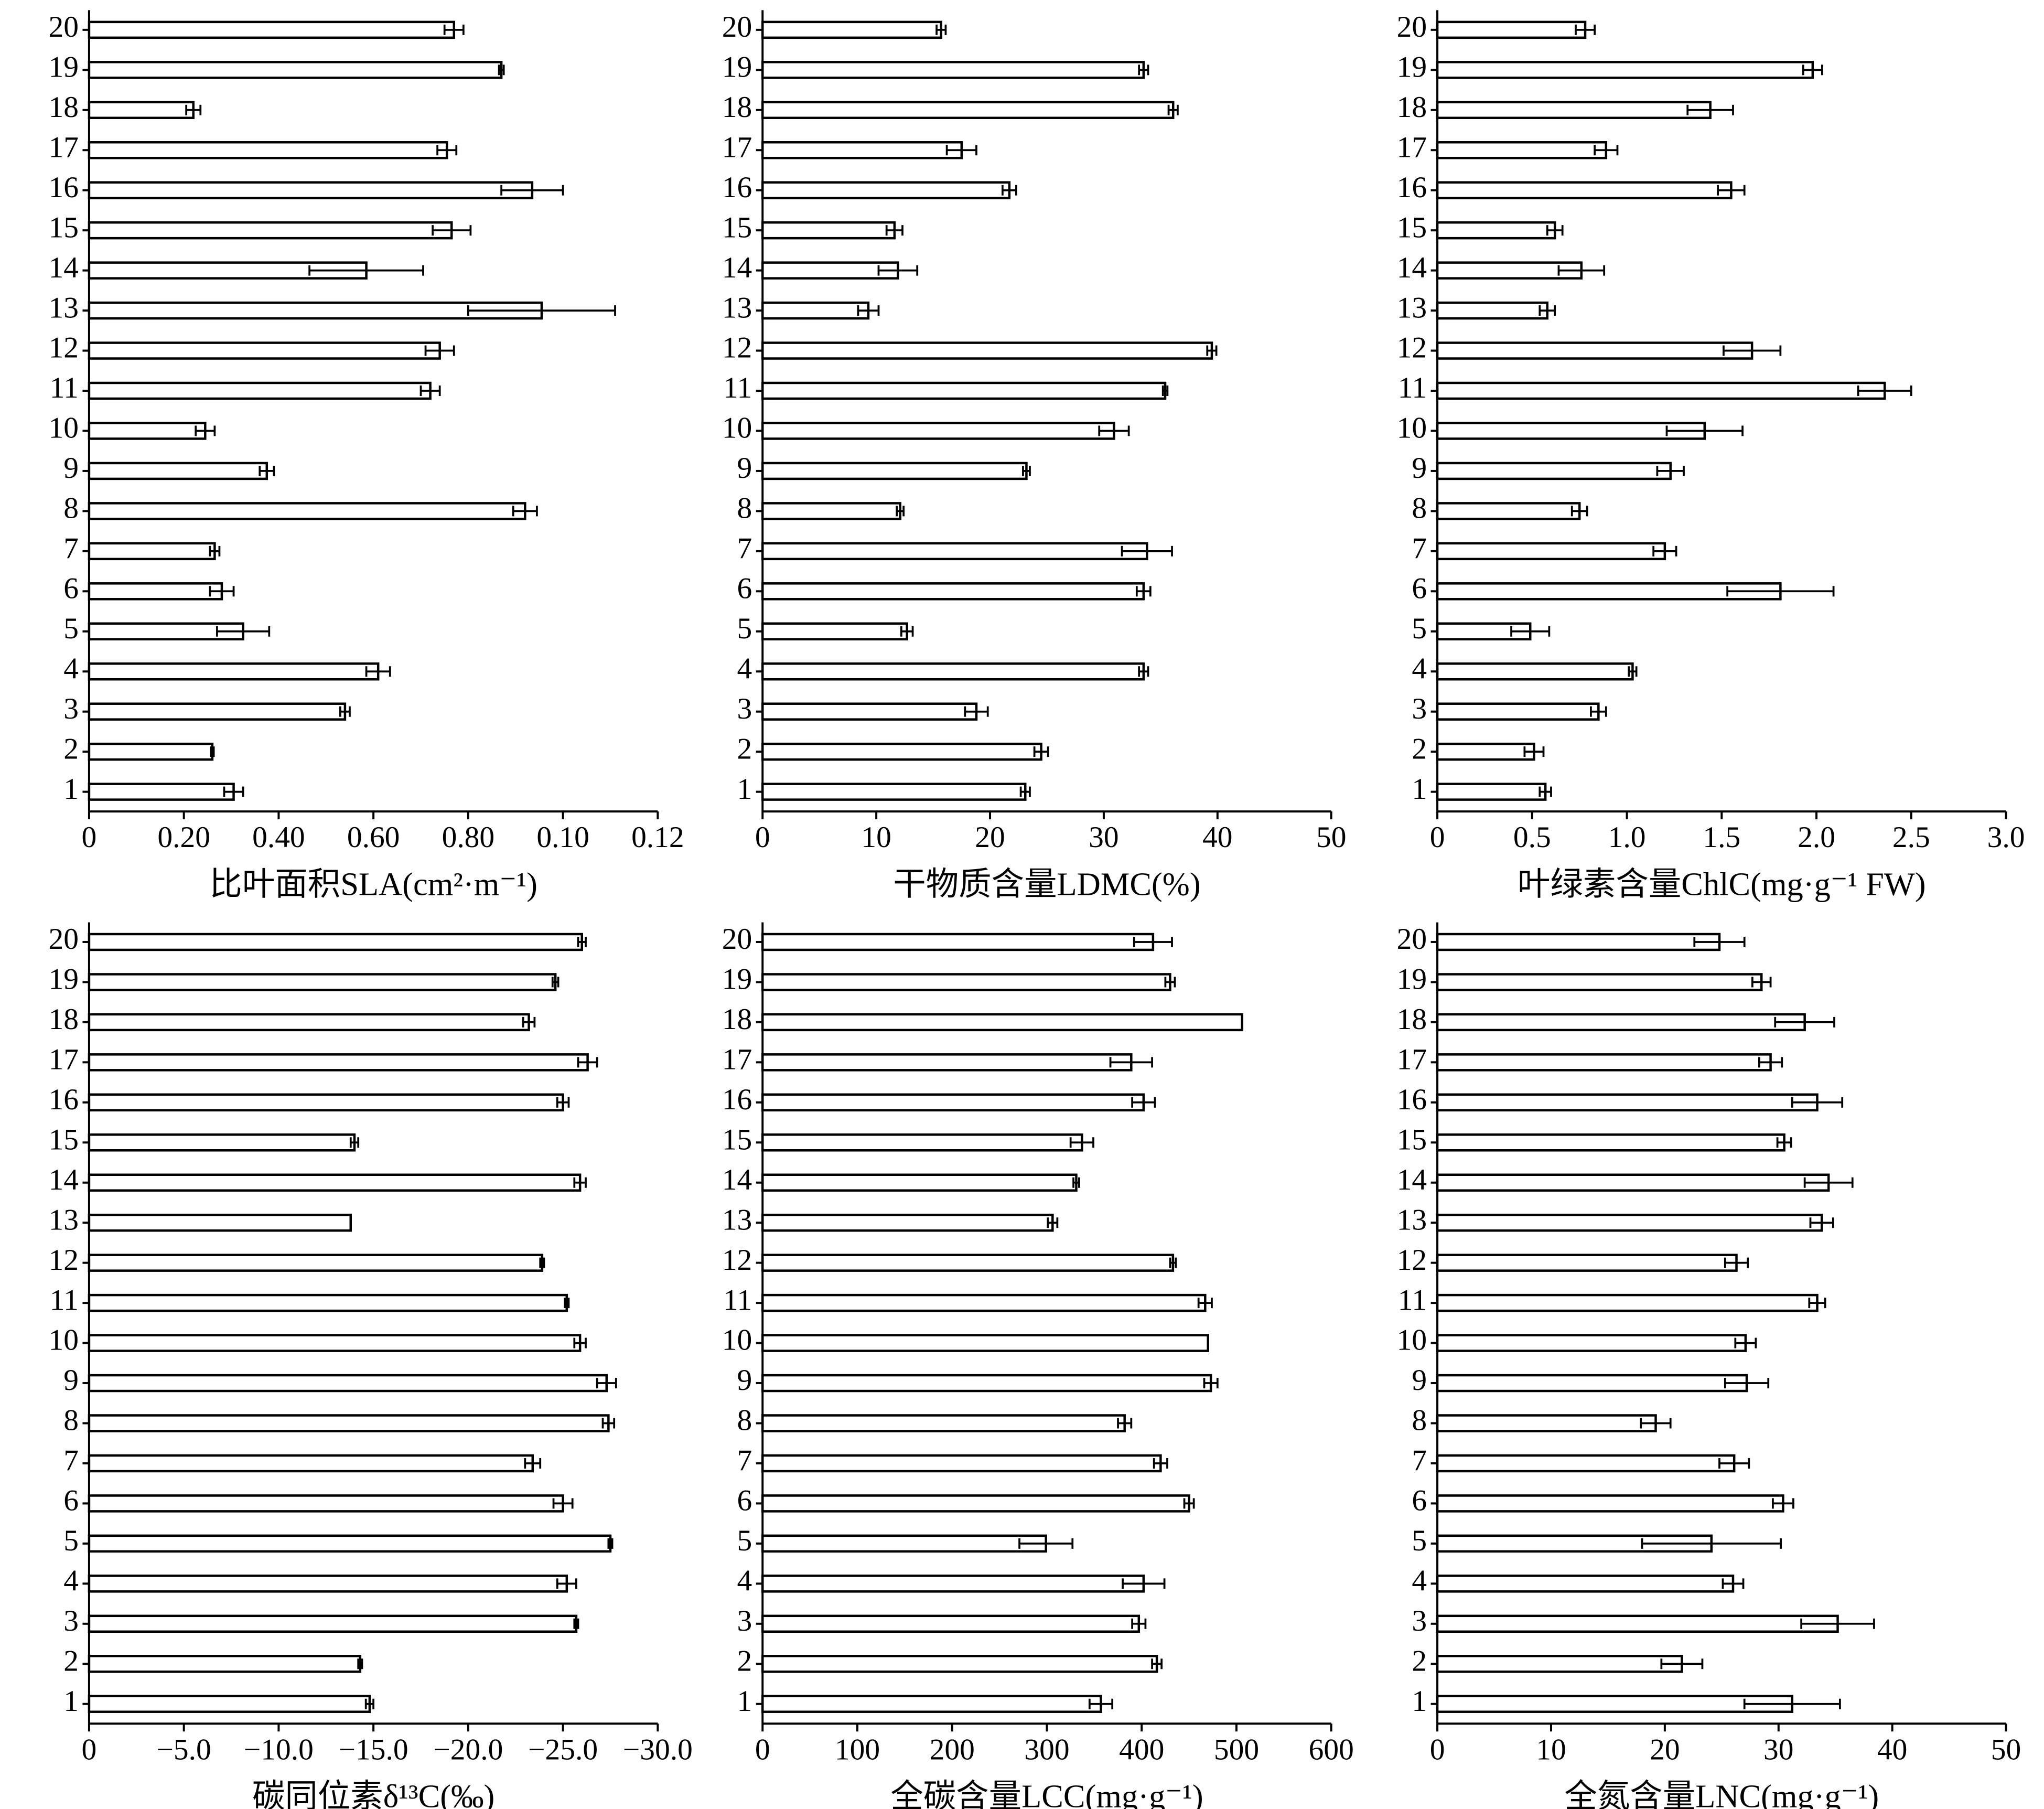  Describe the element at coordinates (278, 837) in the screenshot. I see `x-tick-label: 0.40` at that location.